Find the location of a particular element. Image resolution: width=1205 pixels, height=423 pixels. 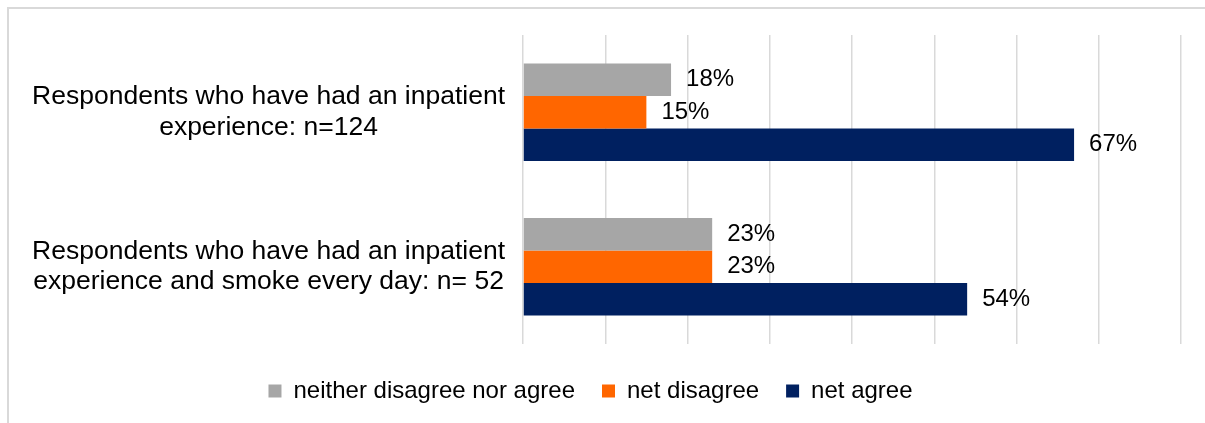

data-label: 54% is located at coordinates (1006, 297).